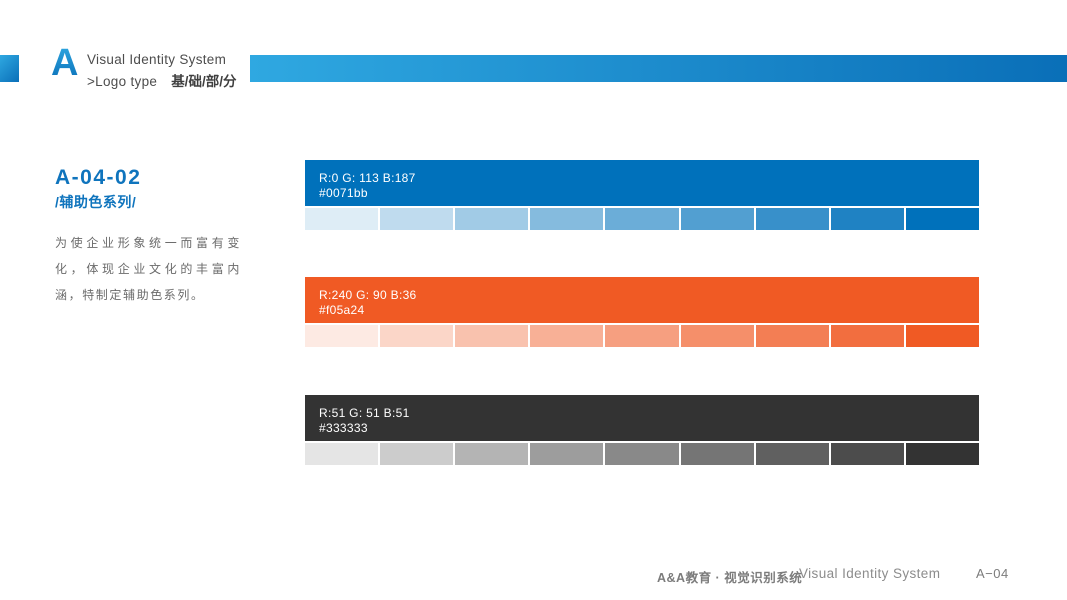  What do you see at coordinates (96, 202) in the screenshot?
I see `section-subtitle: /辅助色系列/` at bounding box center [96, 202].